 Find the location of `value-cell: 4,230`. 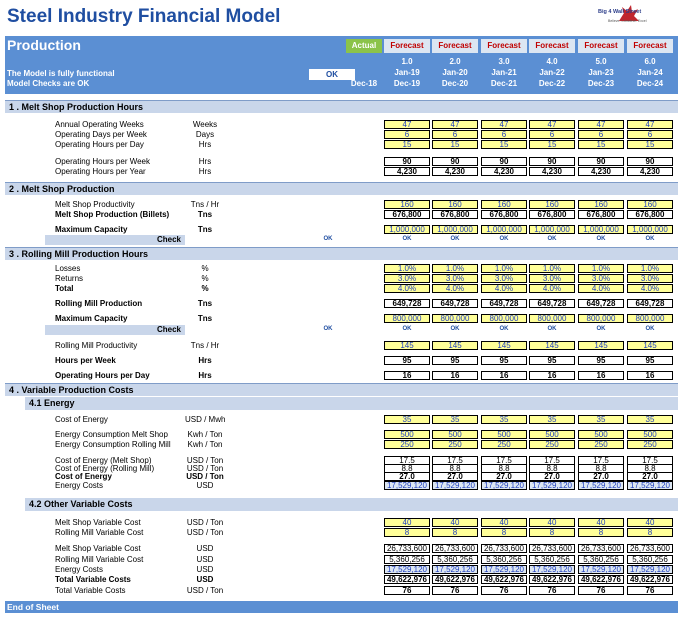

value-cell: 4,230 is located at coordinates (552, 171).